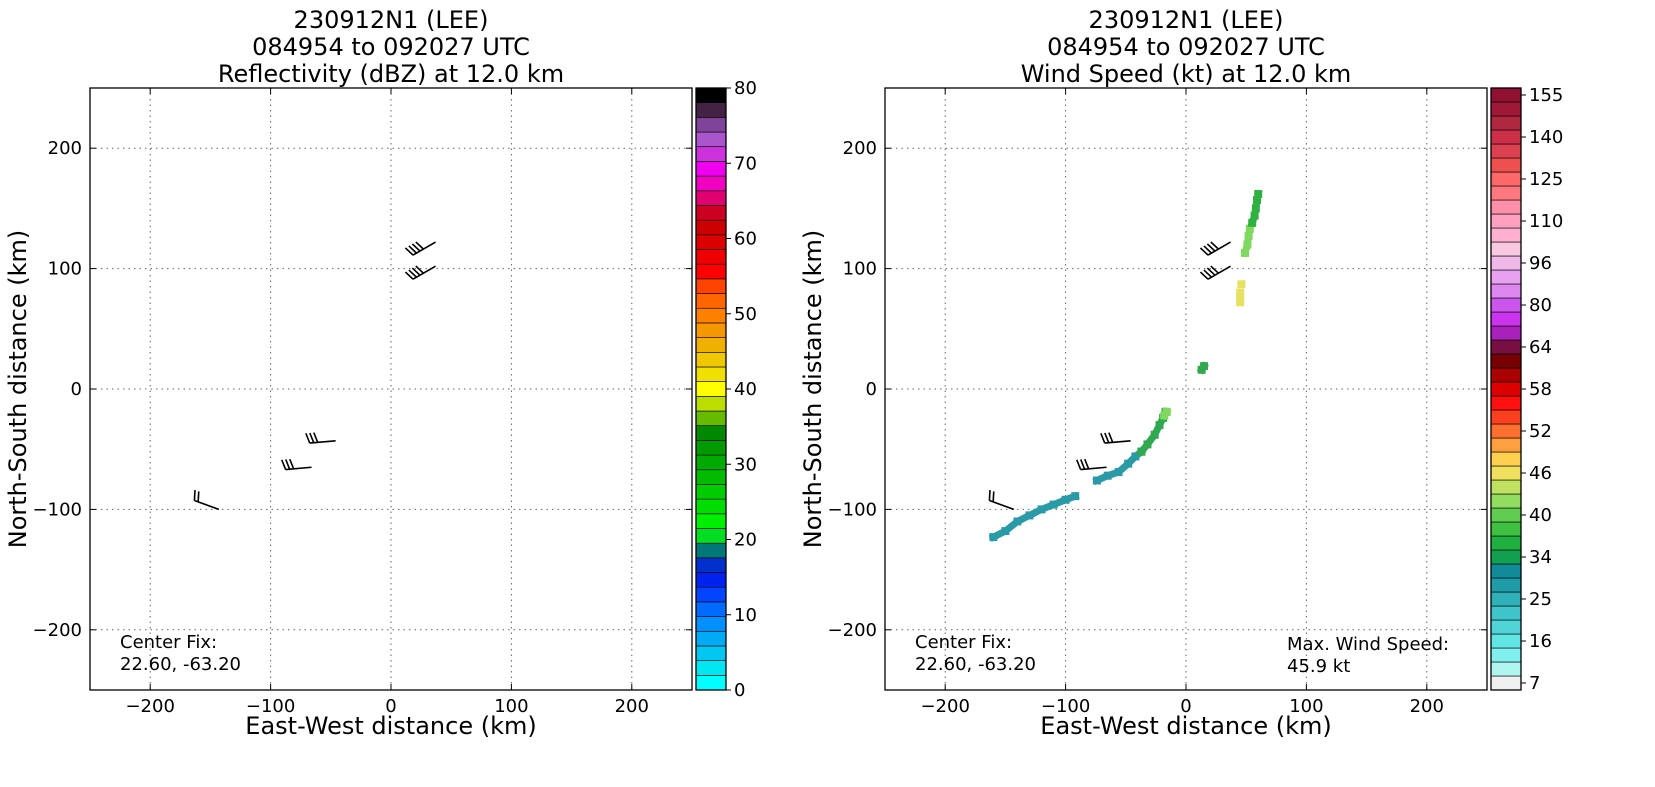  Describe the element at coordinates (511, 706) in the screenshot. I see `x-tick-label: 100` at that location.